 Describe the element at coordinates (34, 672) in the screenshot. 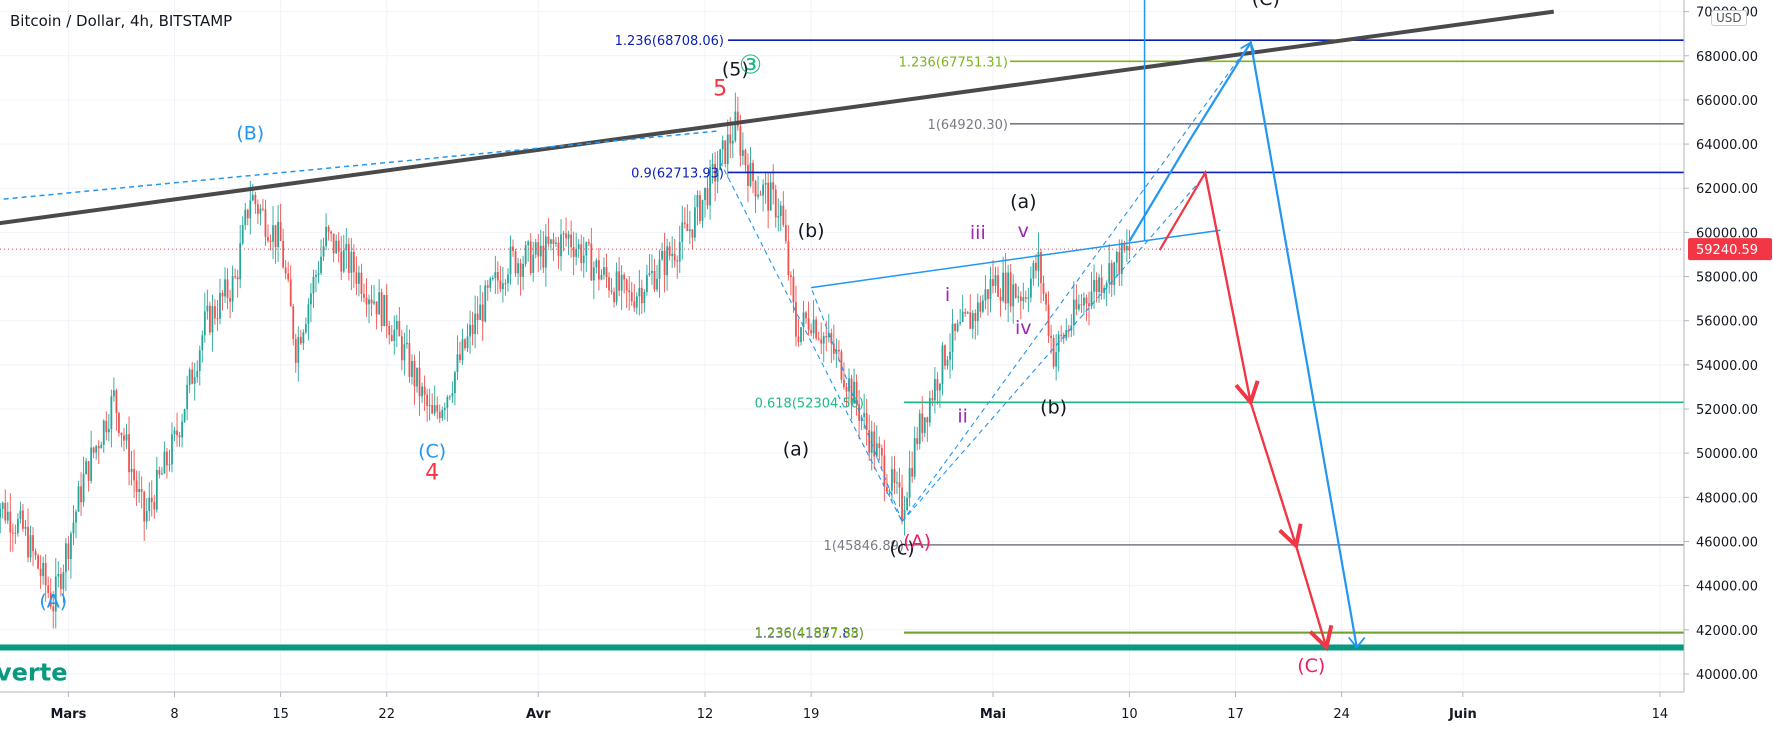

I see `support-band-label: verte` at that location.